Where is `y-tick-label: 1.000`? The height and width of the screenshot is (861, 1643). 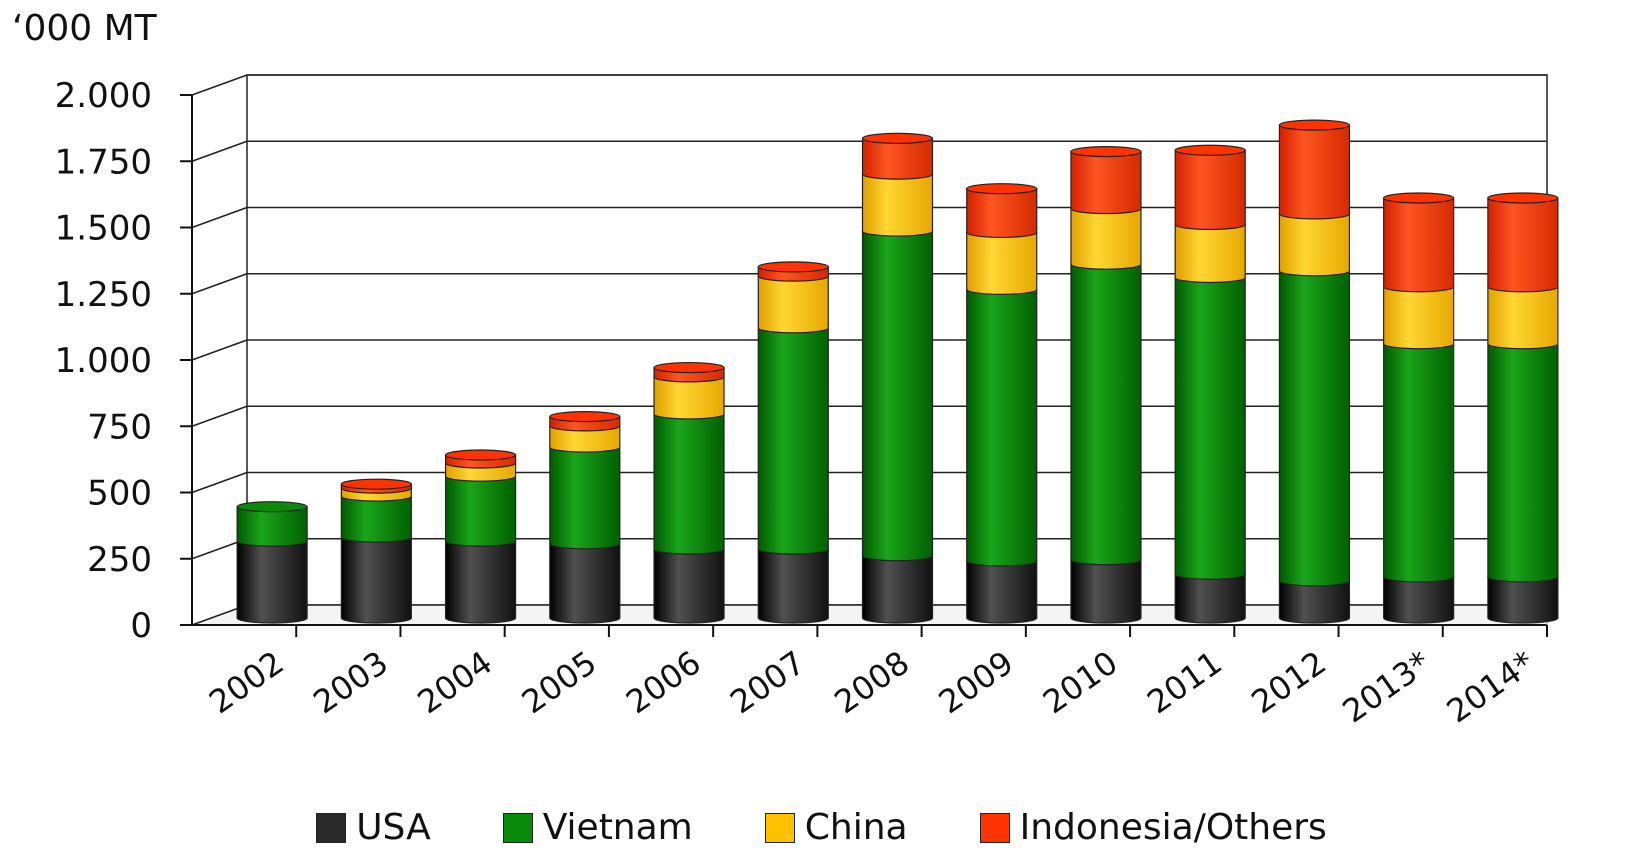
y-tick-label: 1.000 is located at coordinates (103, 361).